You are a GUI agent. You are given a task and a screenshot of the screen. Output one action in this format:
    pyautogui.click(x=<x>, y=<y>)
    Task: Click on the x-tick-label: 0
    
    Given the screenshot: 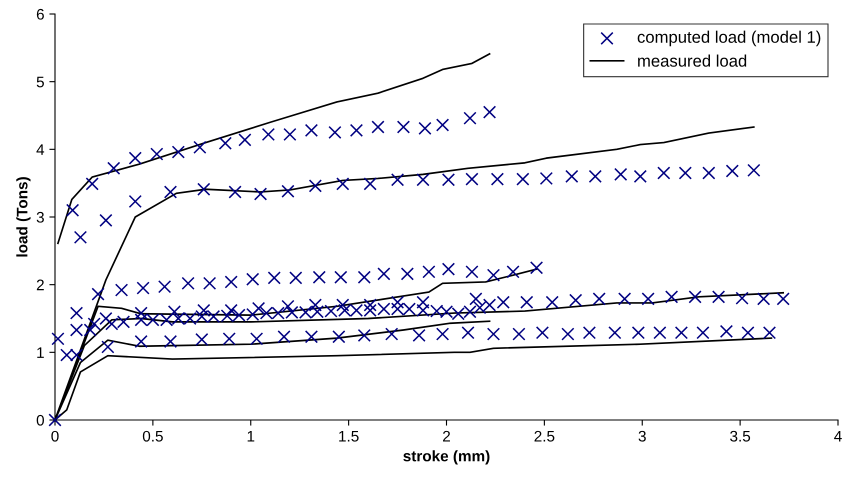 What is the action you would take?
    pyautogui.click(x=55, y=436)
    